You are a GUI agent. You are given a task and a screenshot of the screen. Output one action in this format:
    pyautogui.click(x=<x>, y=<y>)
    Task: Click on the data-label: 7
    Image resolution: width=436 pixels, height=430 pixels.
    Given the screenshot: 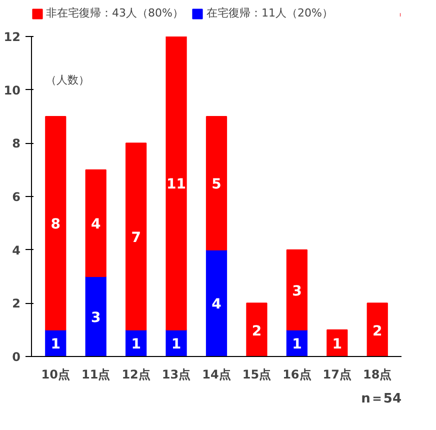 What is the action you would take?
    pyautogui.click(x=136, y=238)
    